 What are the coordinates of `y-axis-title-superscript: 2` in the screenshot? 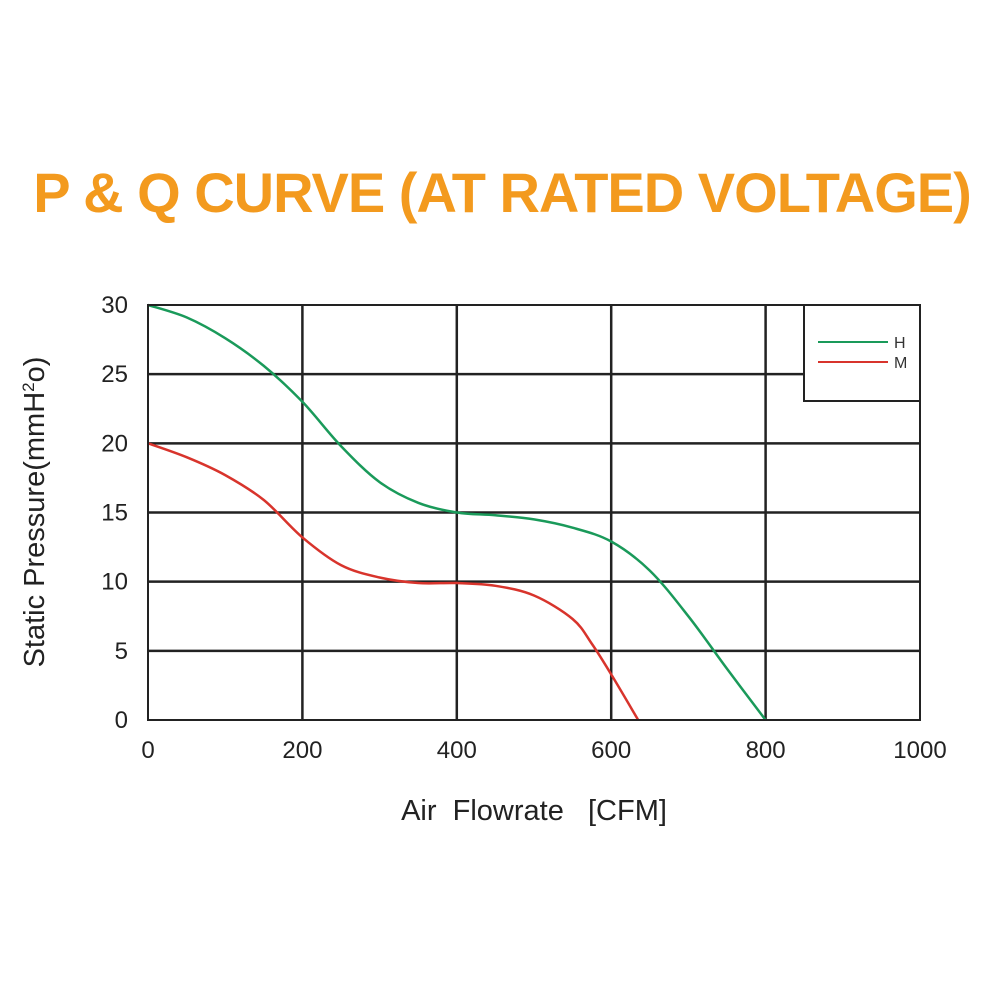 It's located at (28, 386).